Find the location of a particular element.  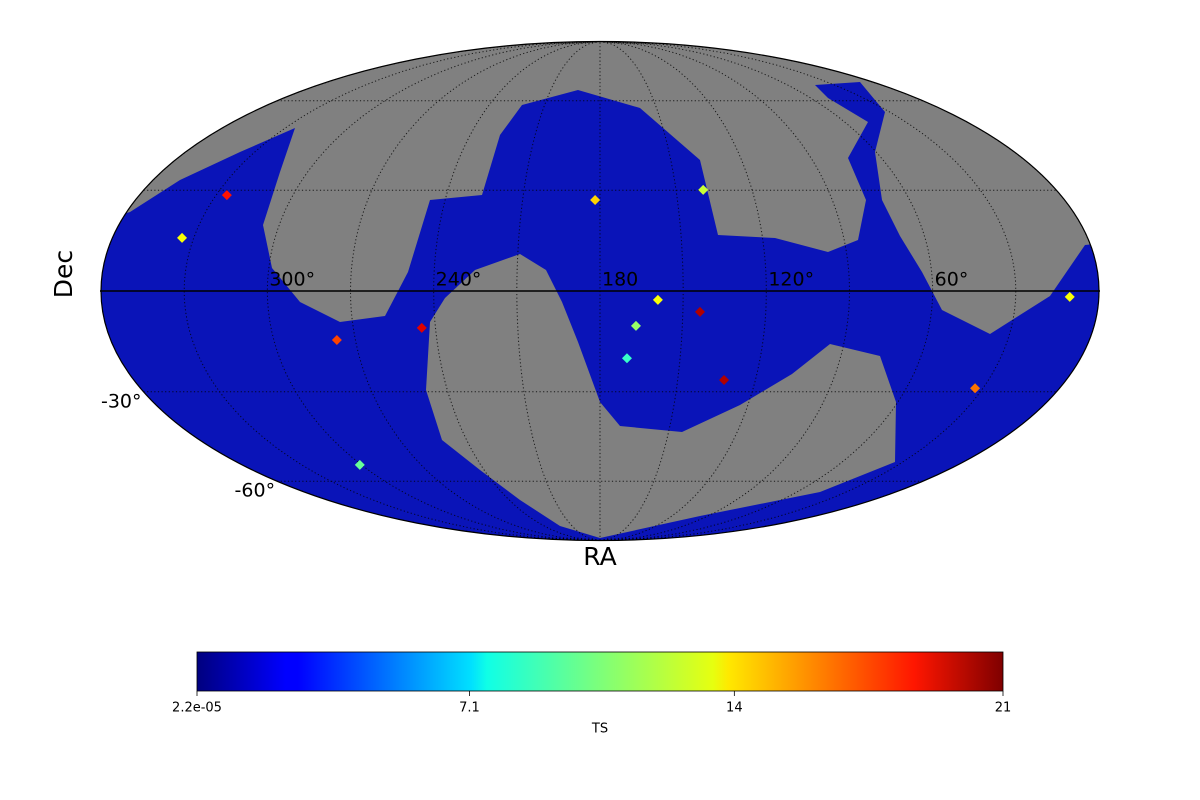

x-tick-label: 180 is located at coordinates (620, 280).